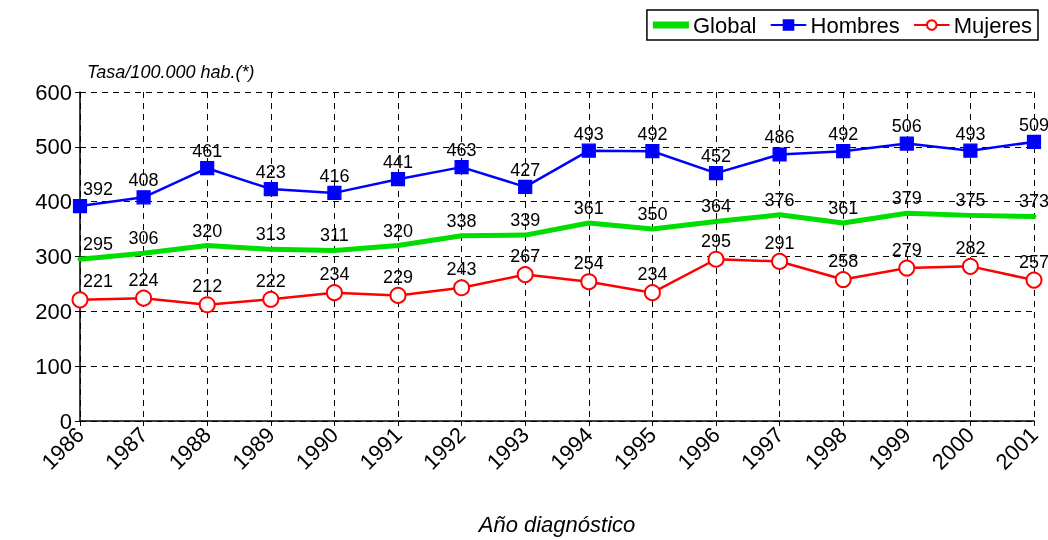  What do you see at coordinates (143, 279) in the screenshot?
I see `data-label: 224` at bounding box center [143, 279].